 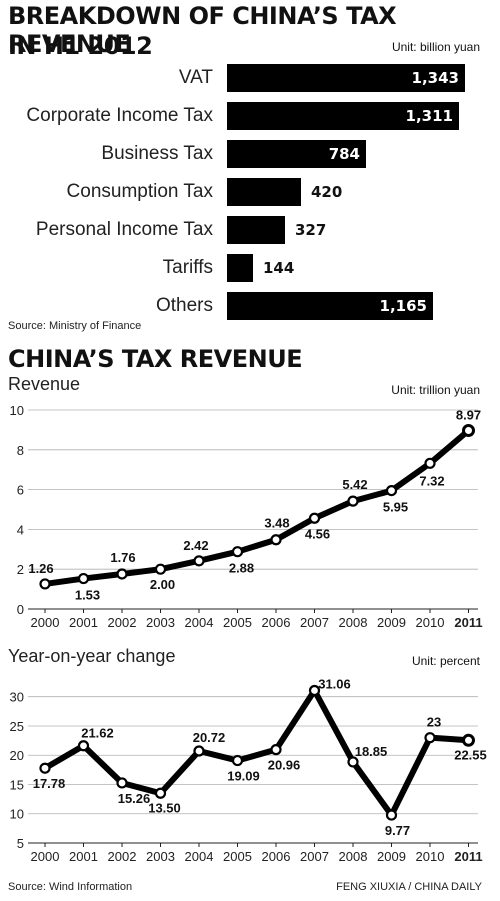 What do you see at coordinates (162, 584) in the screenshot?
I see `data-label: 2.00` at bounding box center [162, 584].